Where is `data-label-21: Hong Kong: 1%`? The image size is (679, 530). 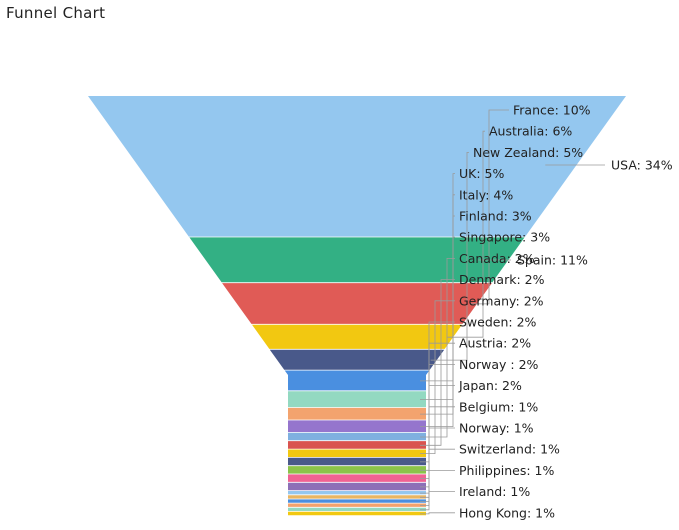 data-label-21: Hong Kong: 1% is located at coordinates (507, 512).